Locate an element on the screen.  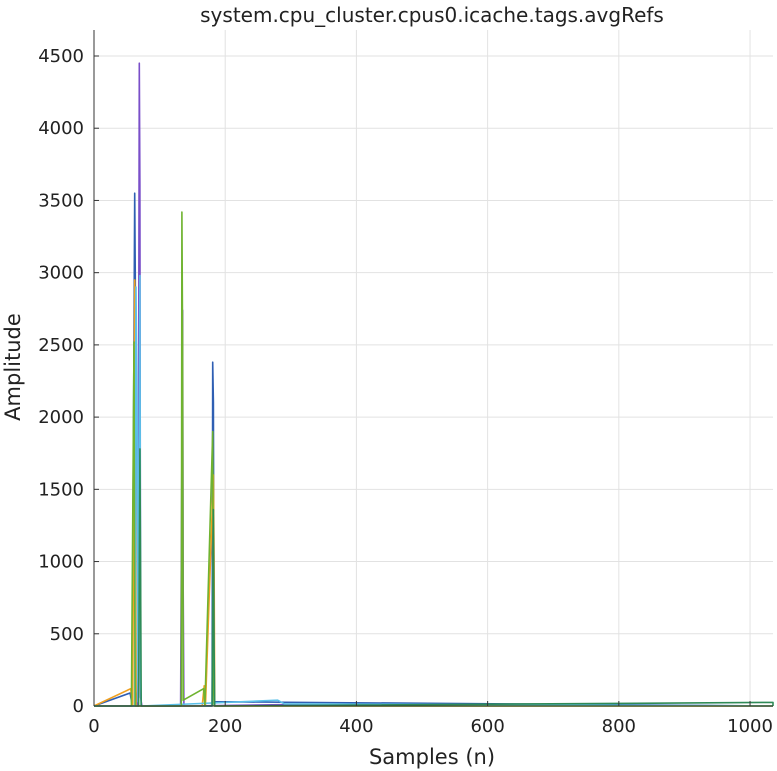
x-tick-label: 600 is located at coordinates (487, 726).